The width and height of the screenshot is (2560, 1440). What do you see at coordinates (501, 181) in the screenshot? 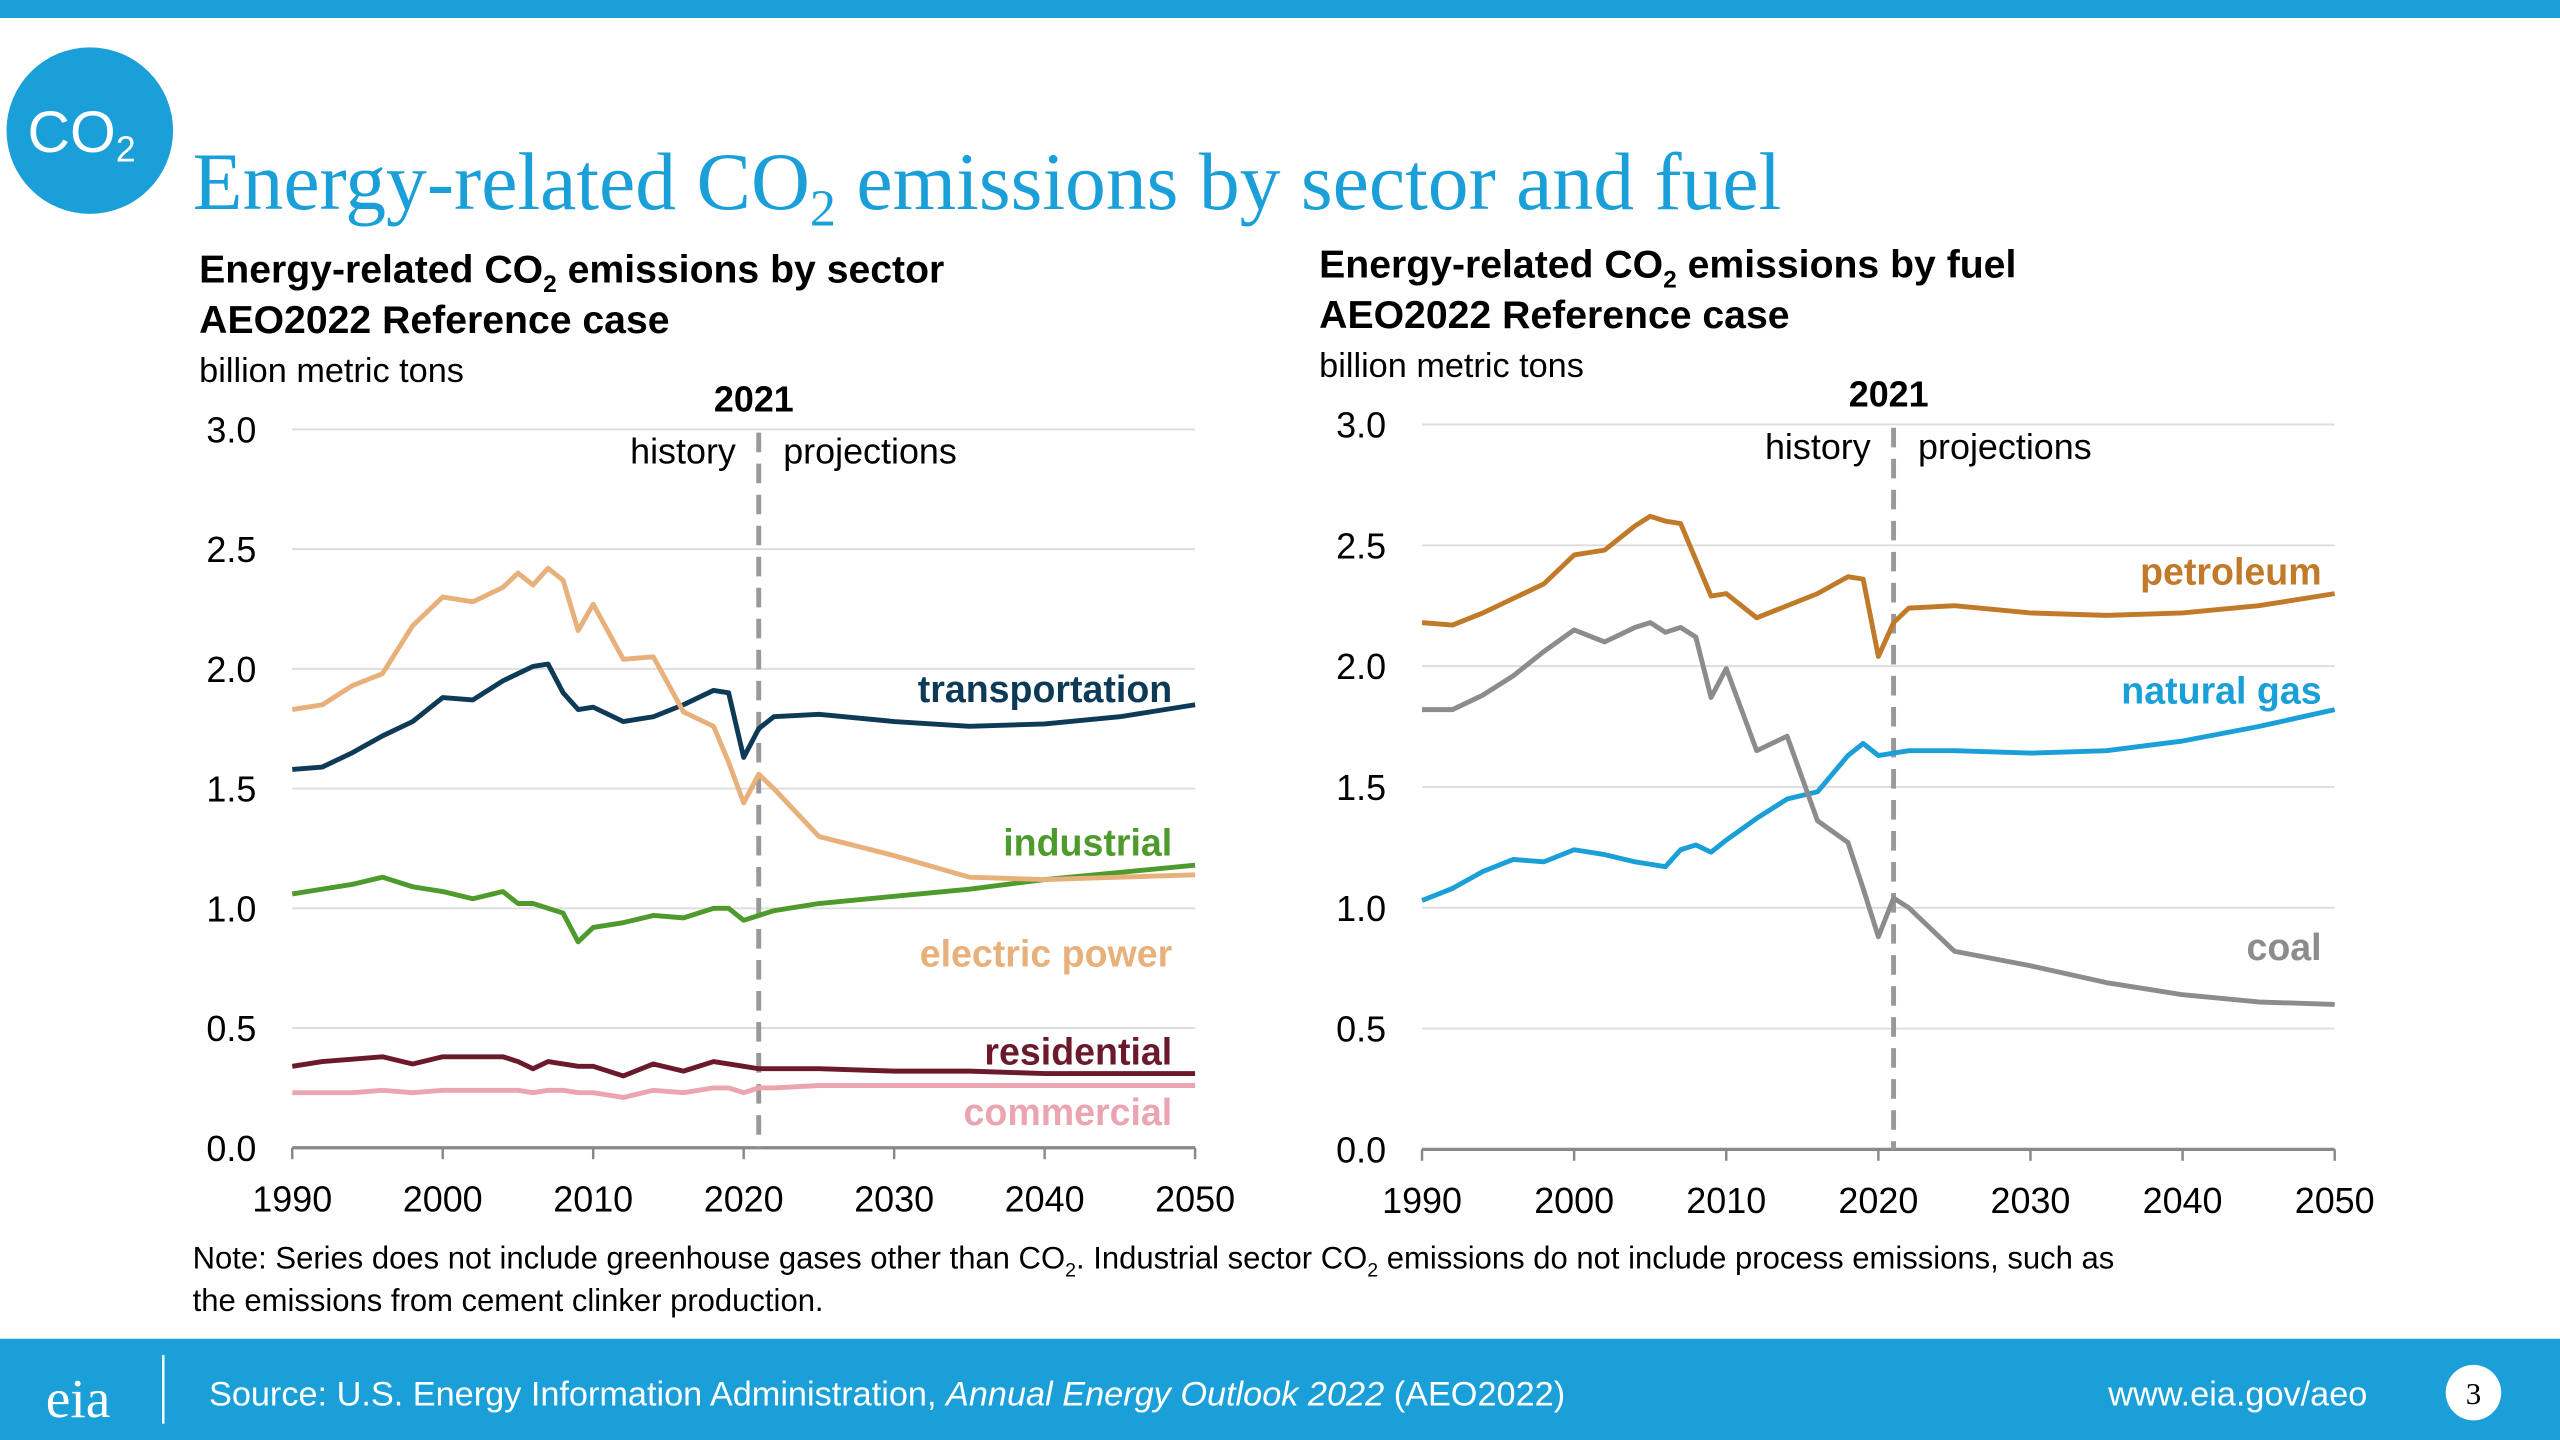
I see `title-main: Energy-related CO` at bounding box center [501, 181].